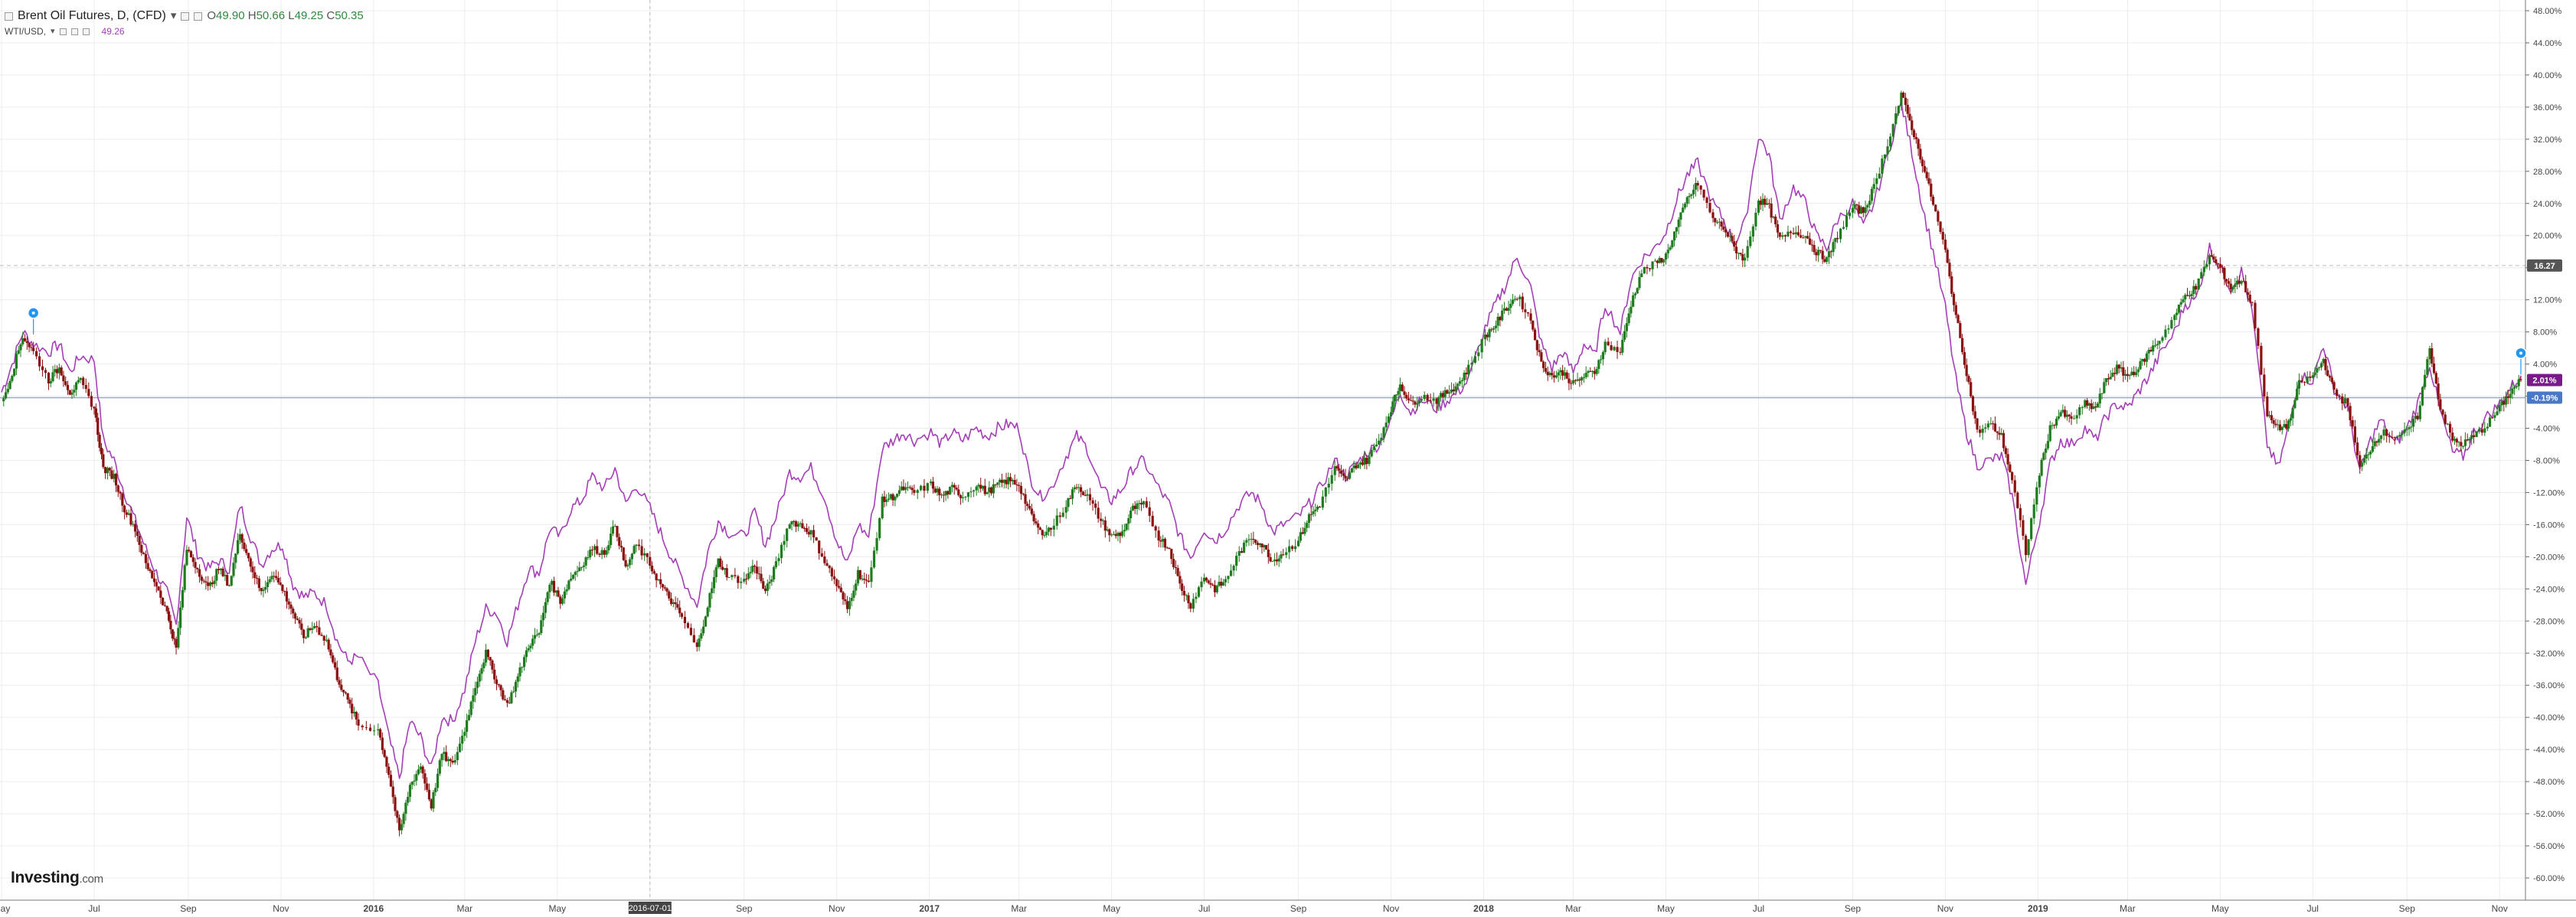  Describe the element at coordinates (74, 32) in the screenshot. I see `compare-settings-icon` at that location.